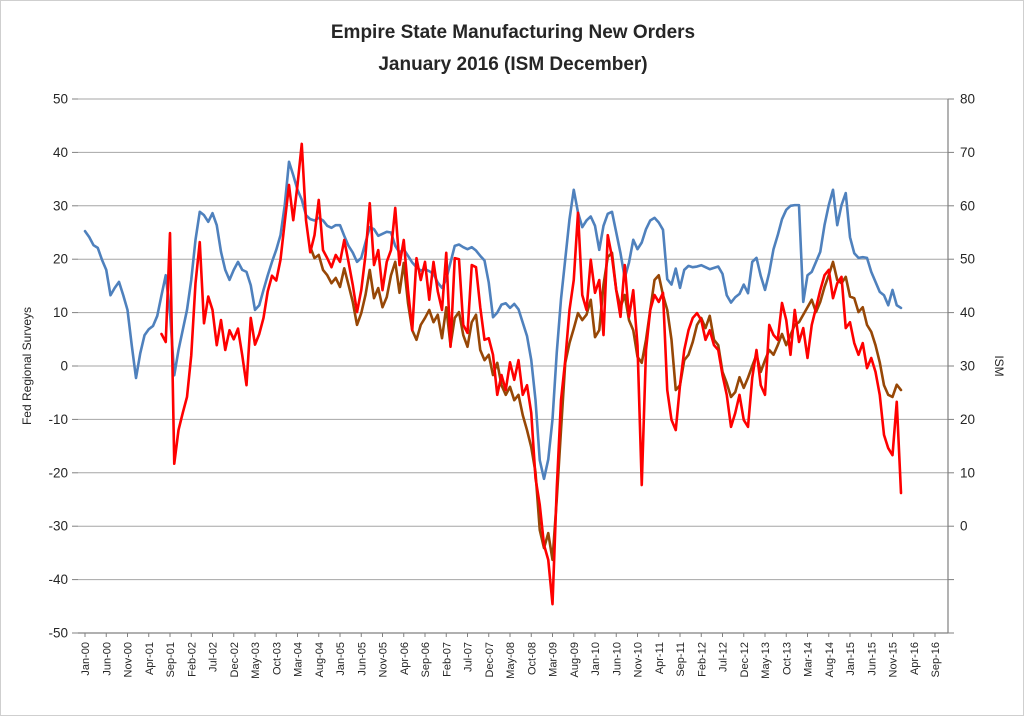  Describe the element at coordinates (86, 659) in the screenshot. I see `x-axis-tick-label: Jan-00` at that location.